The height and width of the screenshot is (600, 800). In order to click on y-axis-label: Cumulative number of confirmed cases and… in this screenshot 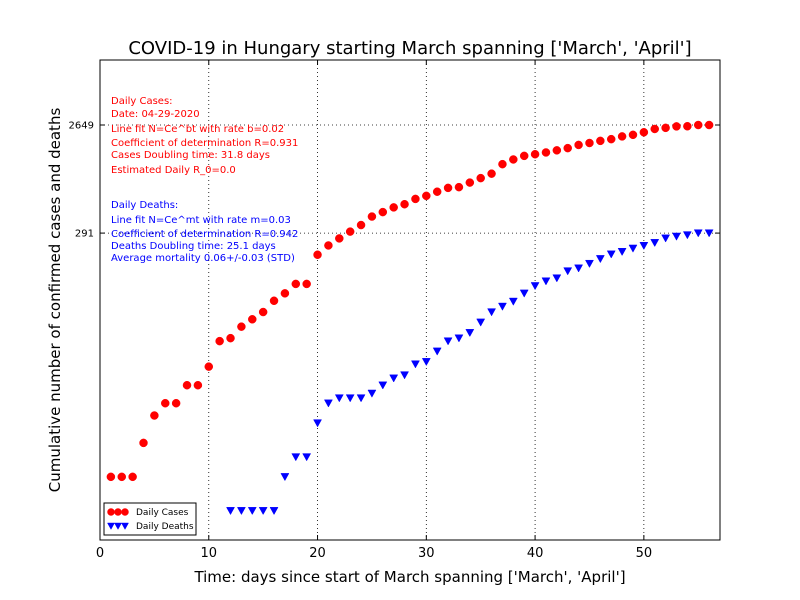, I will do `click(55, 300)`.